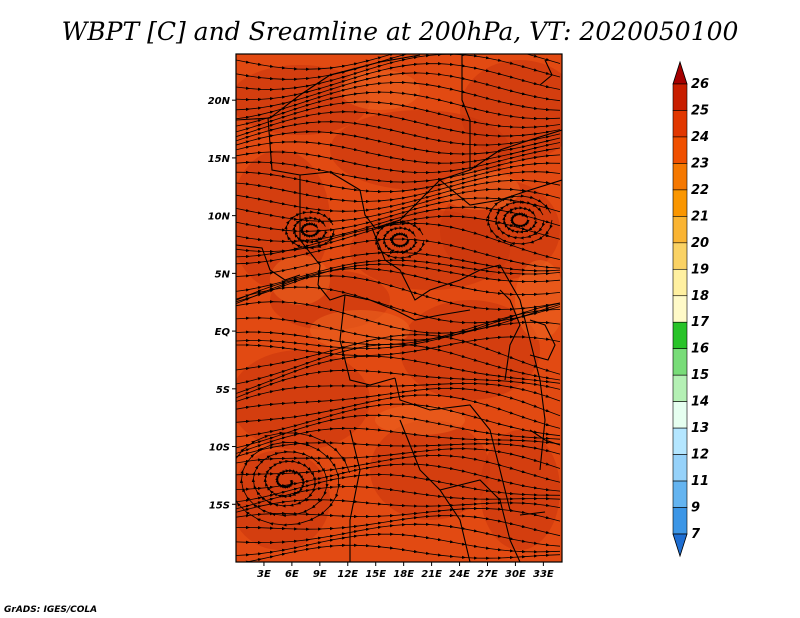 This screenshot has height=618, width=800. I want to click on colorbar-label: 25, so click(700, 110).